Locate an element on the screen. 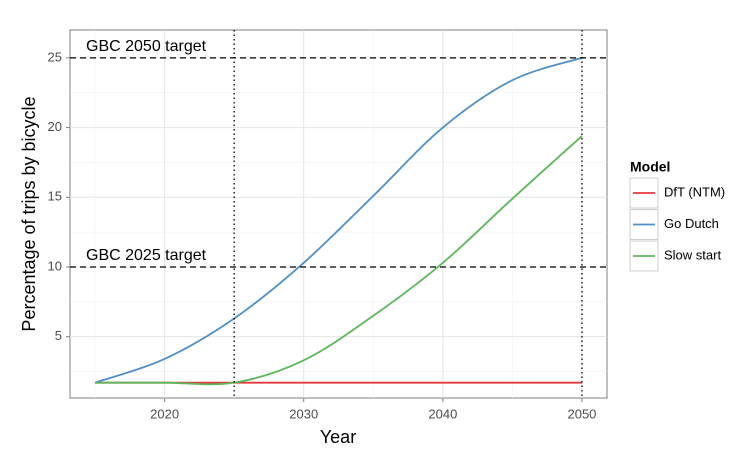 The height and width of the screenshot is (454, 754). legend: DfT (NTM) Go Dutch Slow start is located at coordinates (677, 224).